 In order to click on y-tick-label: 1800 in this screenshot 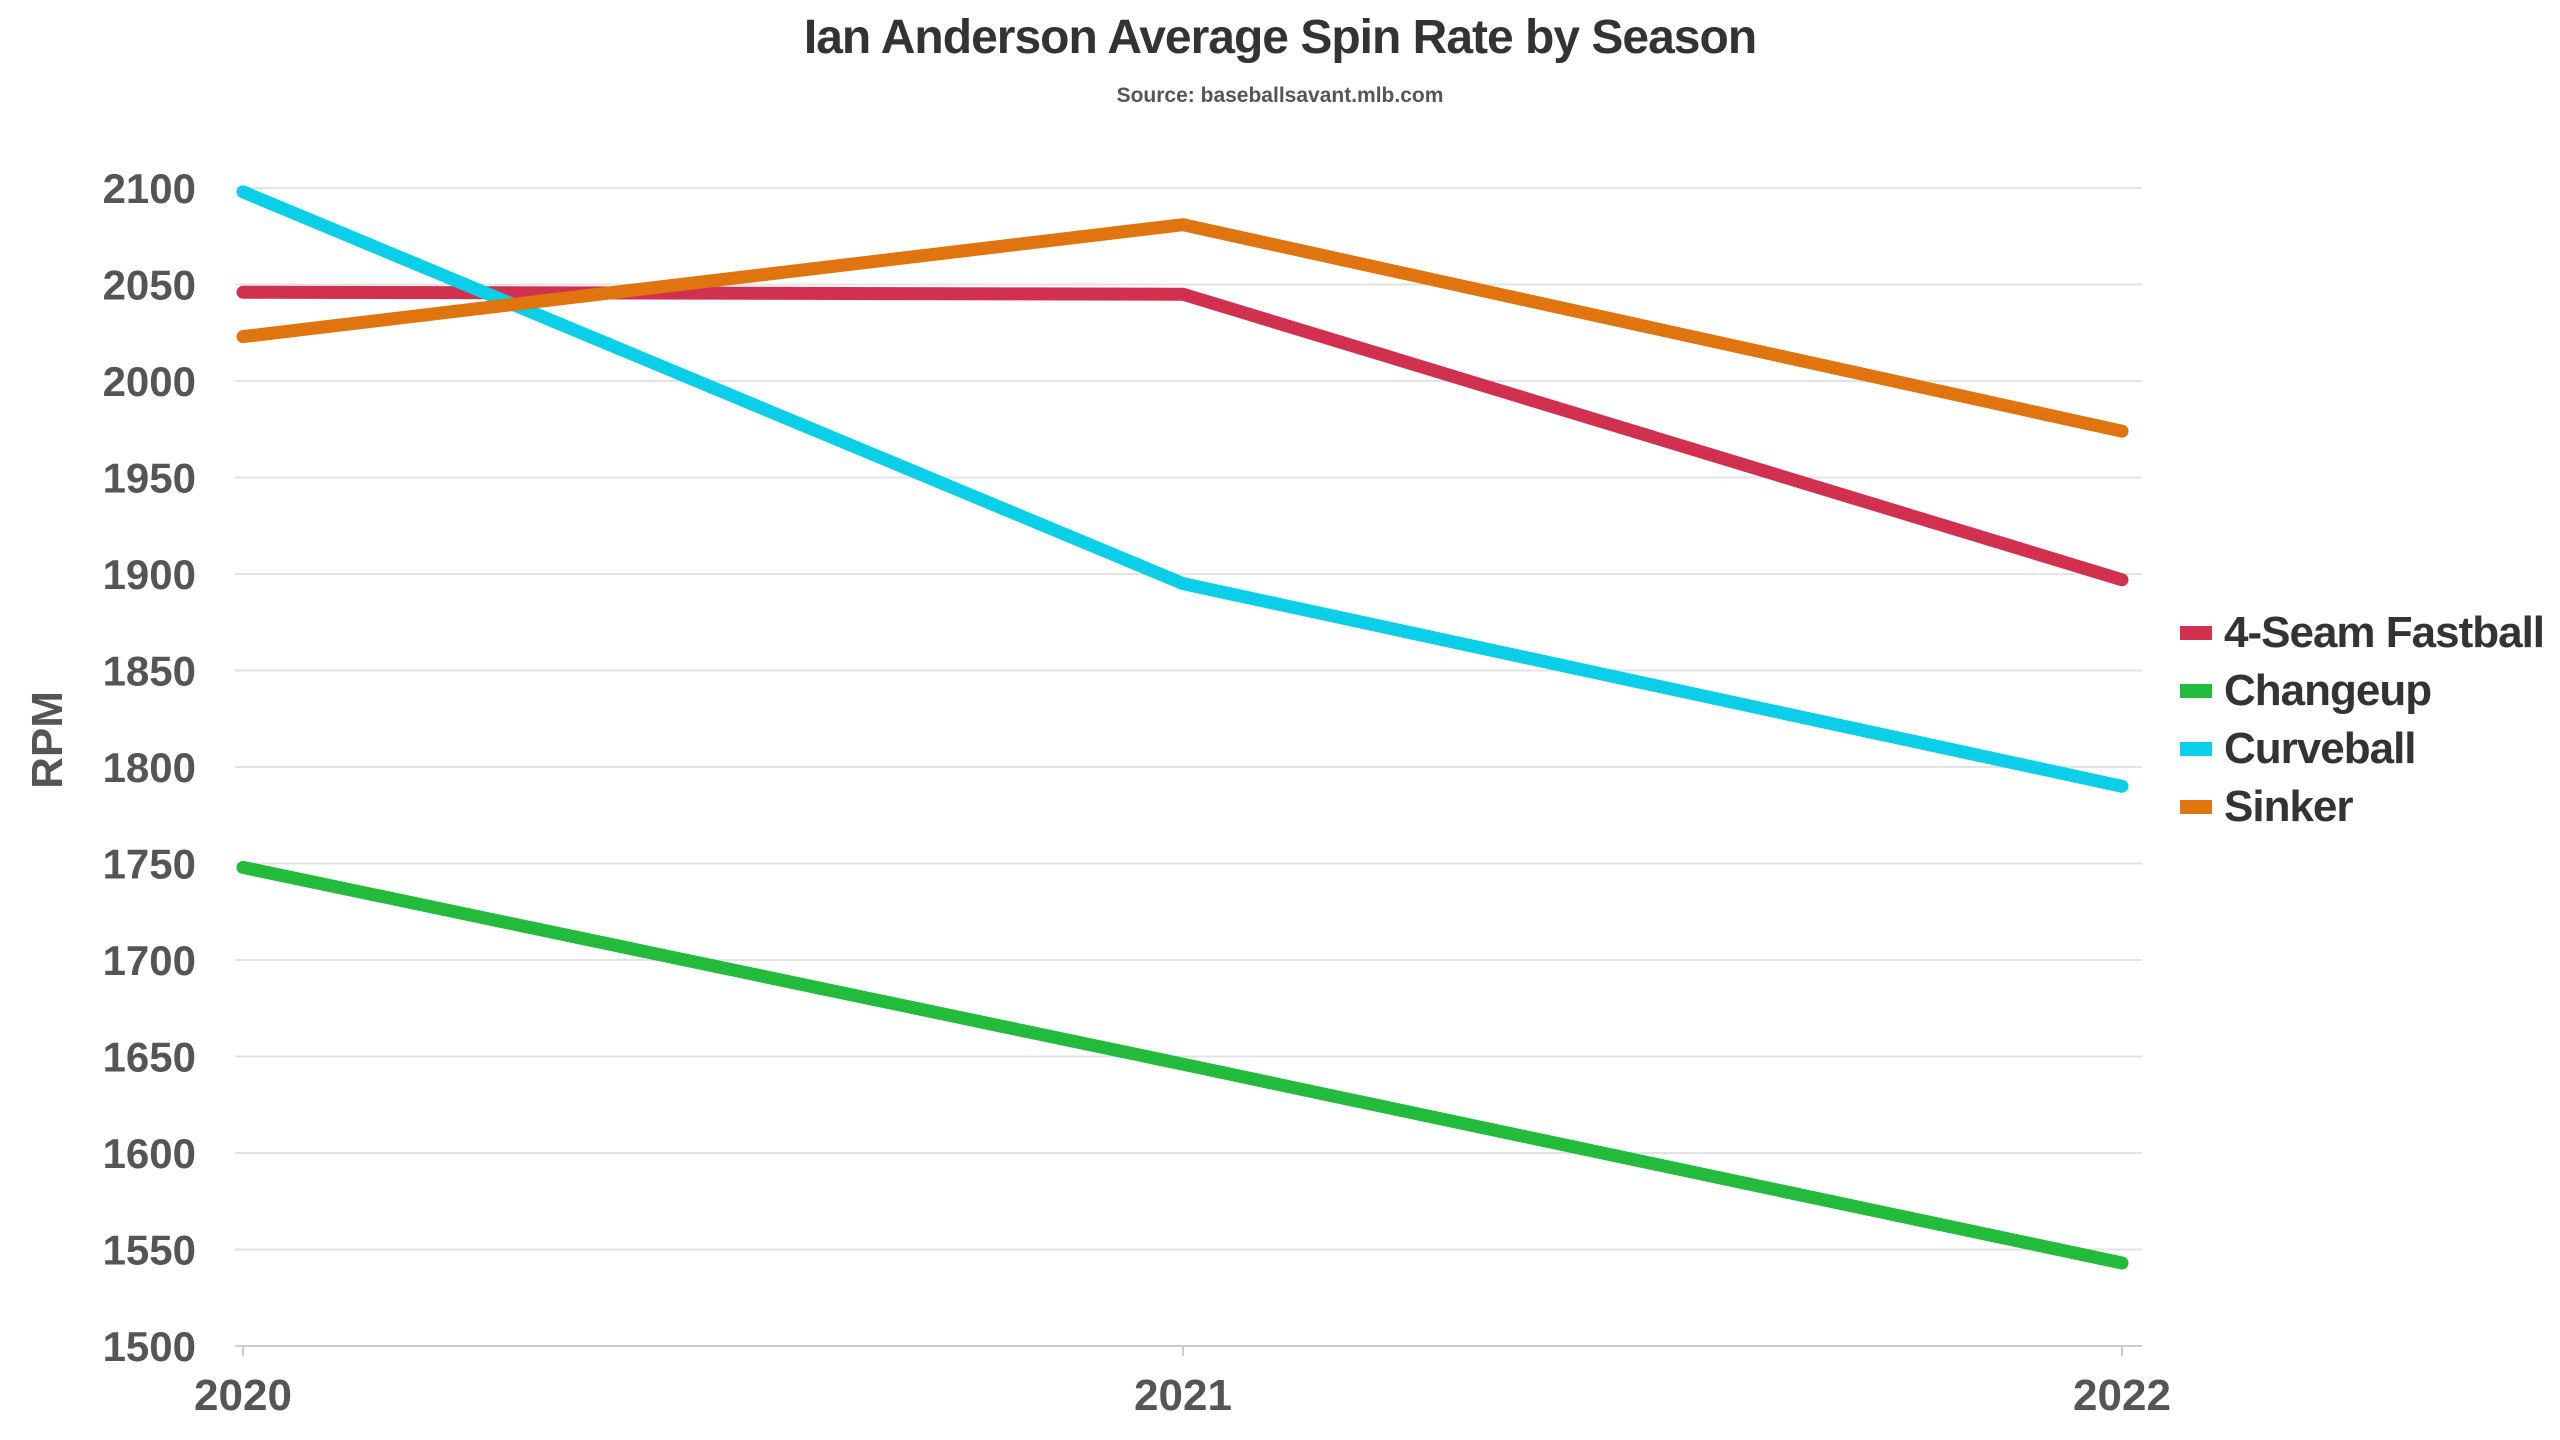, I will do `click(149, 767)`.